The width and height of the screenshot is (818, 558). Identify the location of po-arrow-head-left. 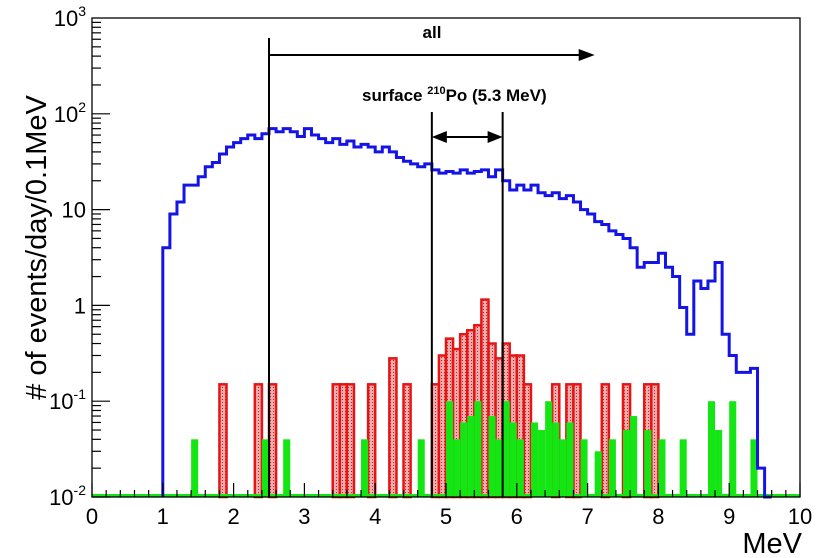
(439, 137).